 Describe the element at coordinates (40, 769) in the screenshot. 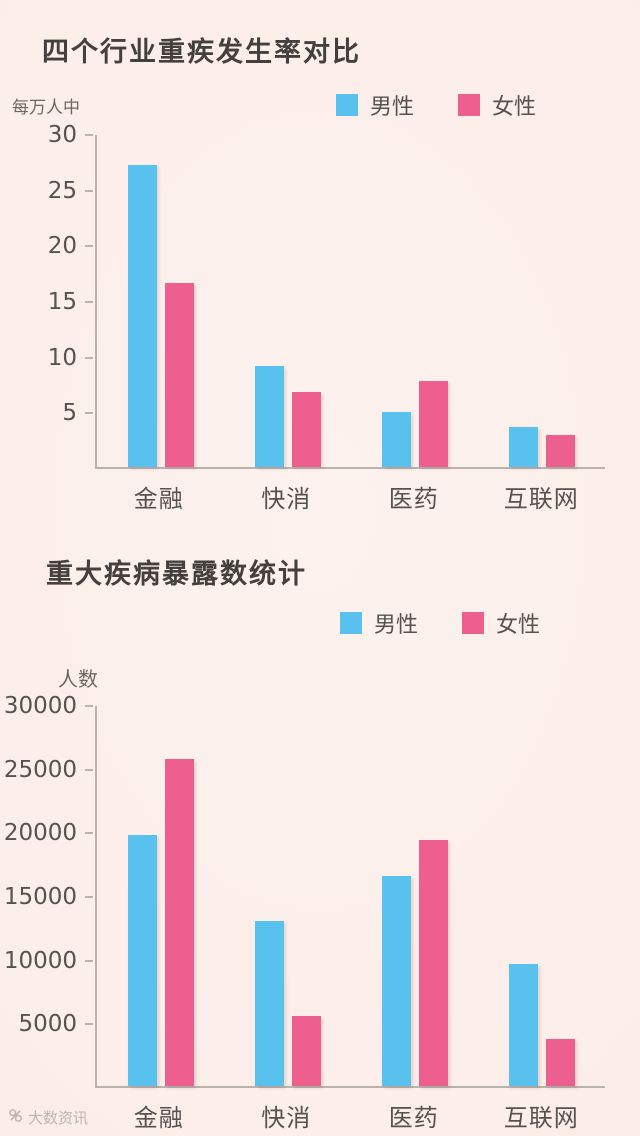

I see `y-tick-label: 25000` at that location.